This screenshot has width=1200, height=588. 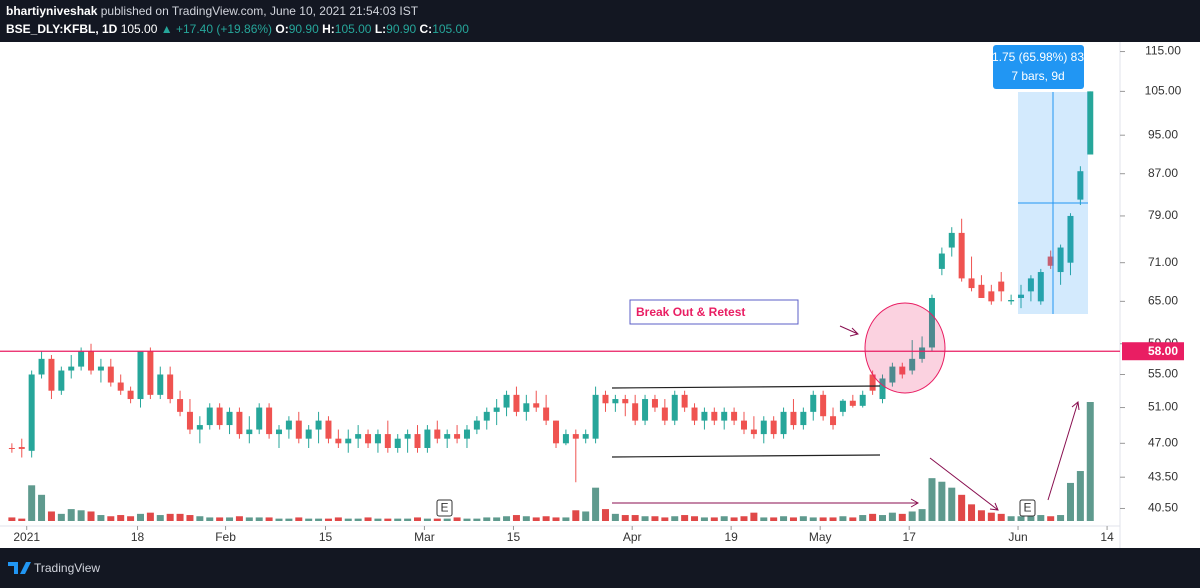 I want to click on y-tick-label: 43.50, so click(x=1163, y=476).